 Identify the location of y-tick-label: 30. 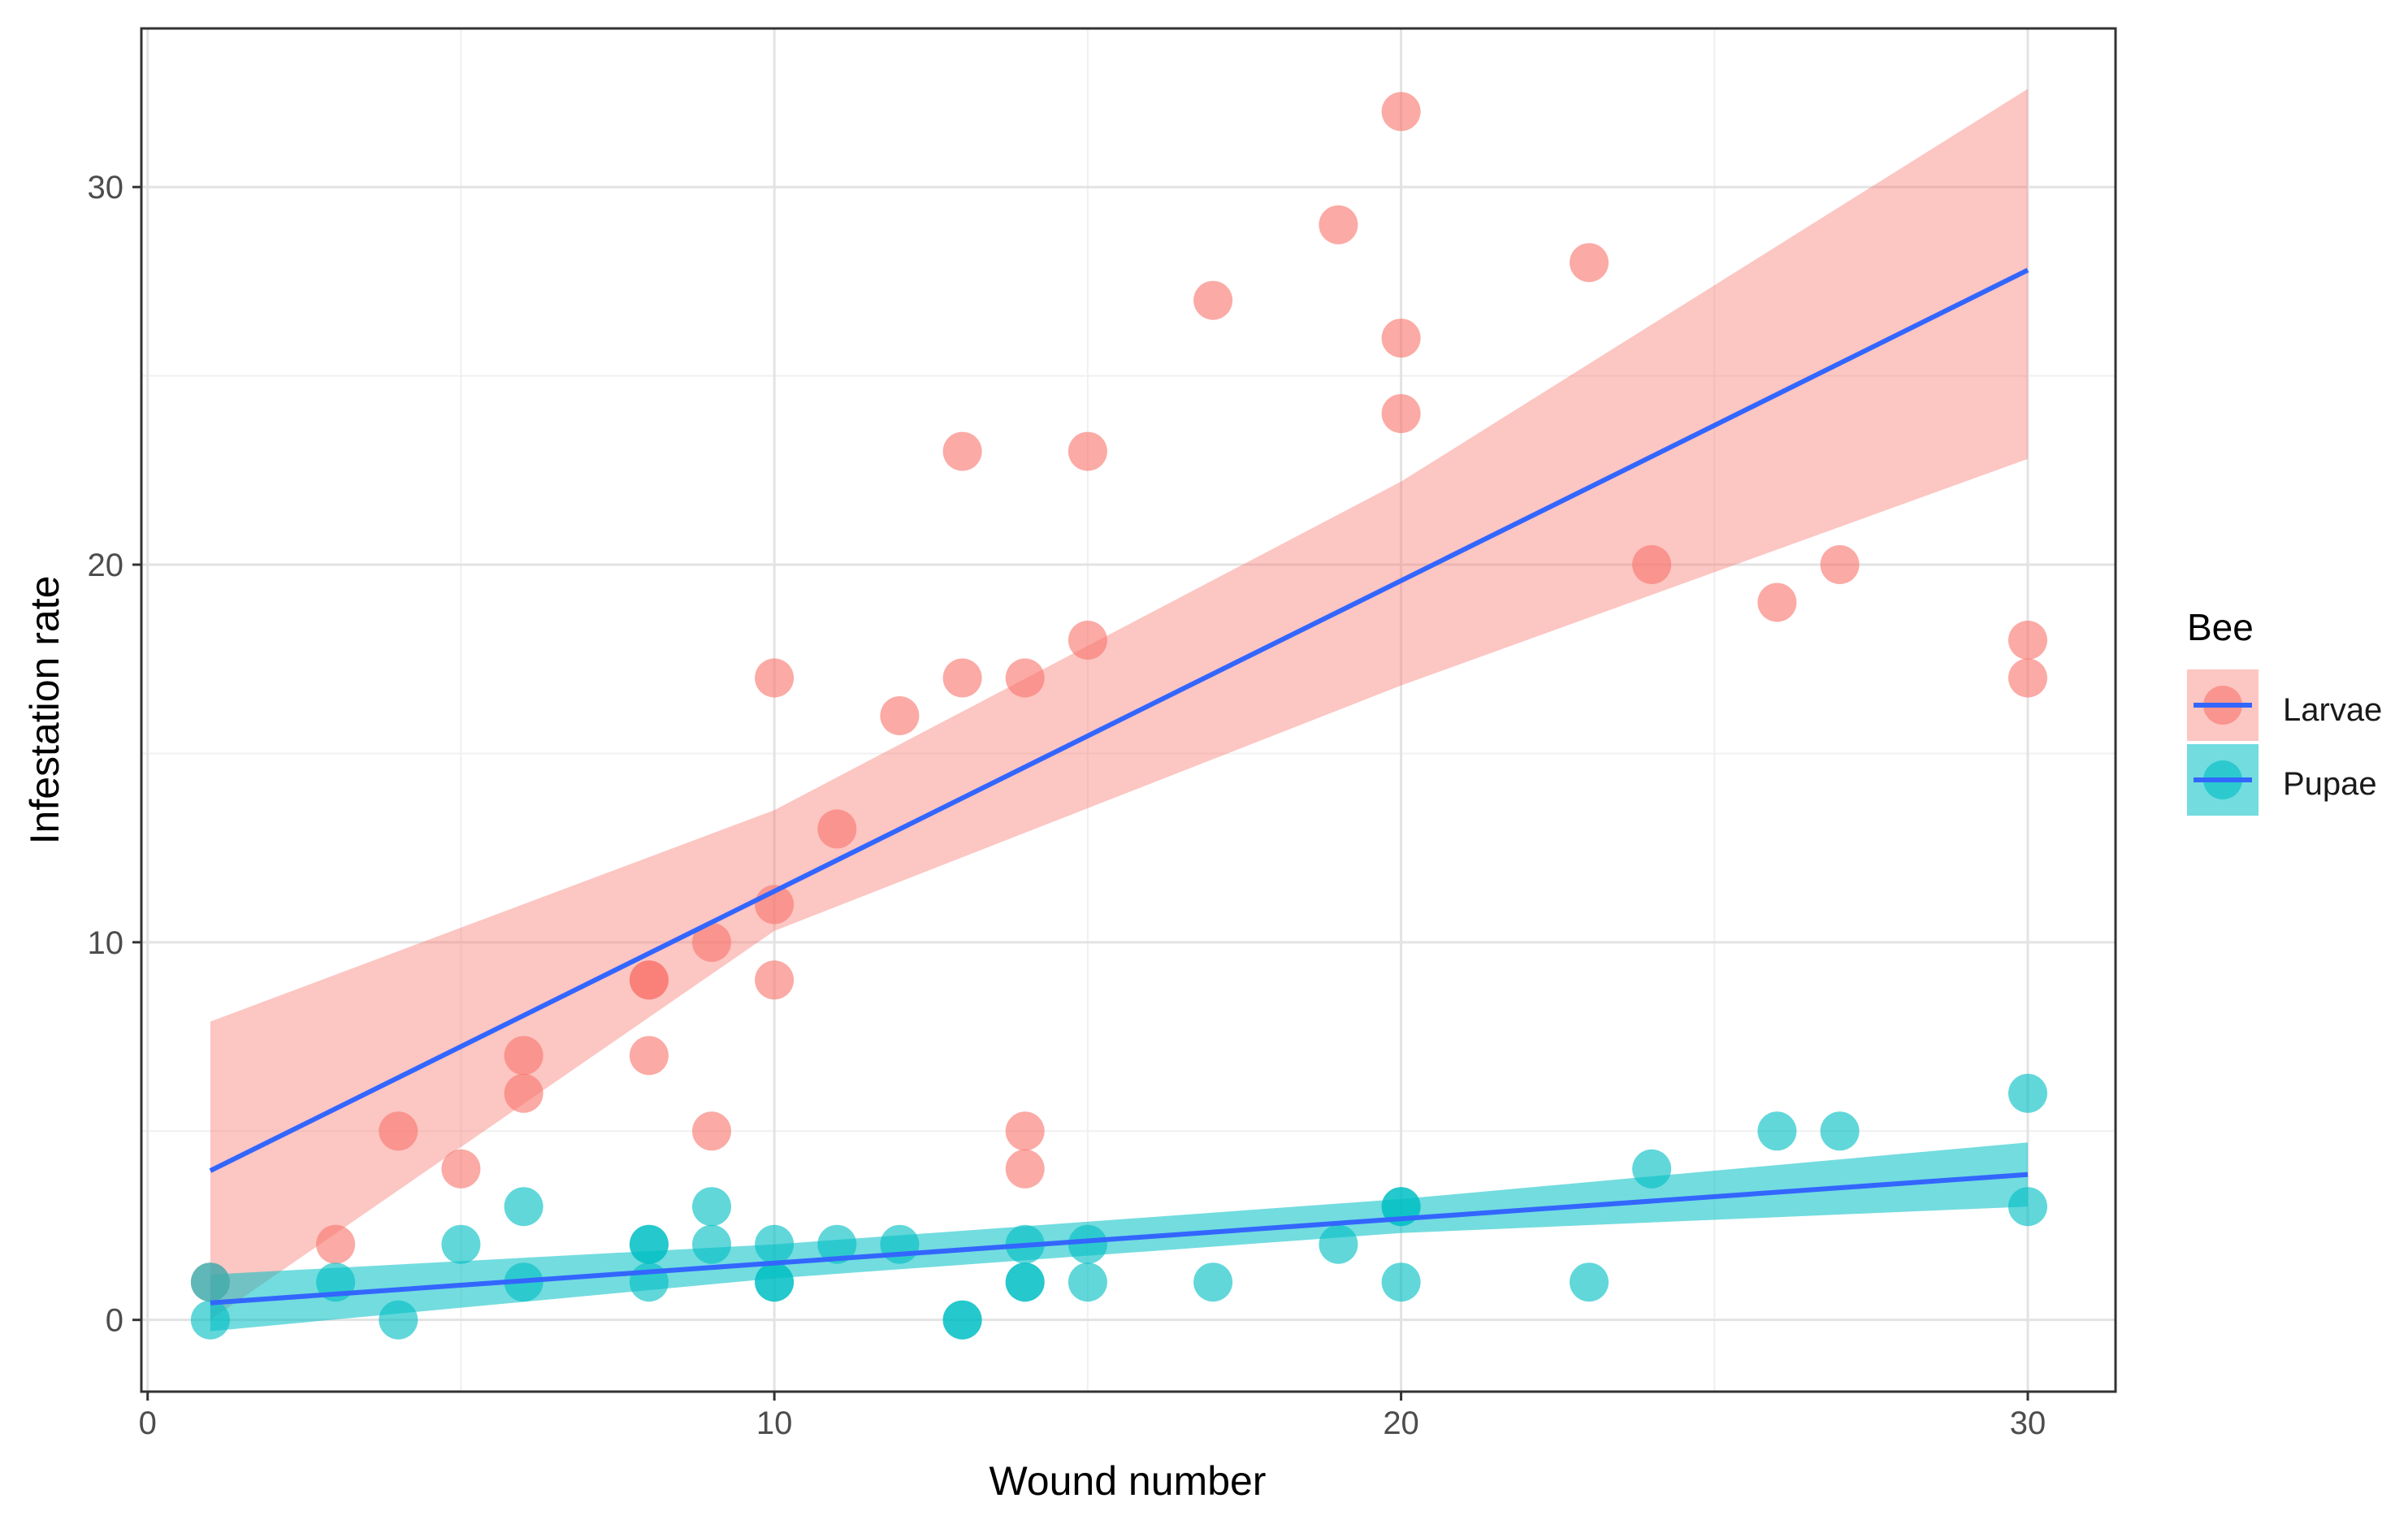
(106, 188).